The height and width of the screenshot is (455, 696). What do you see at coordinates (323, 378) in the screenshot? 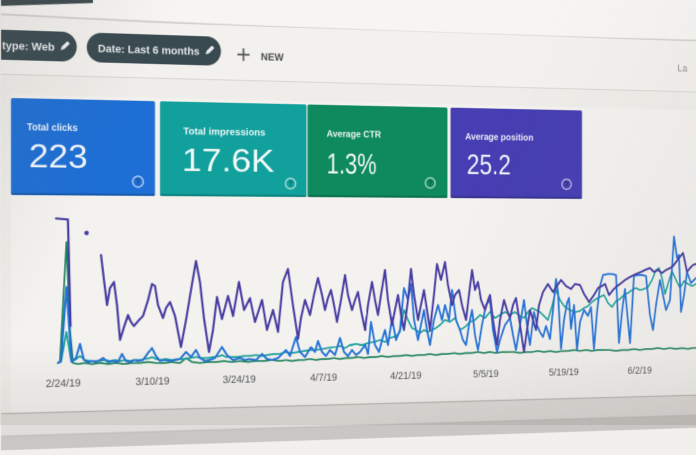
I see `svg-text: 4/7/19` at bounding box center [323, 378].